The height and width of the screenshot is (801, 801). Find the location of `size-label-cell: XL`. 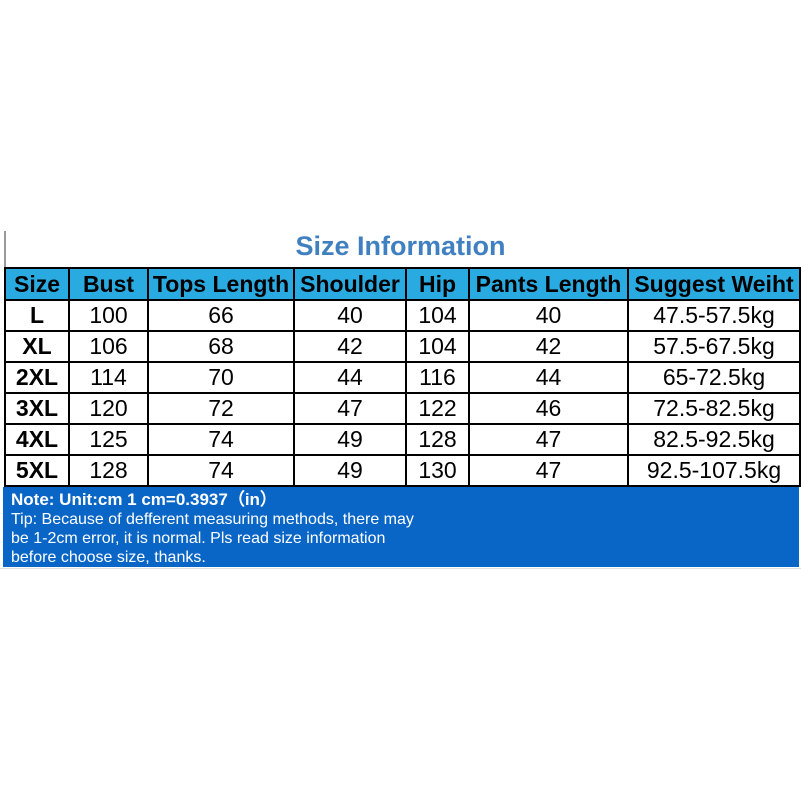

size-label-cell: XL is located at coordinates (37, 346).